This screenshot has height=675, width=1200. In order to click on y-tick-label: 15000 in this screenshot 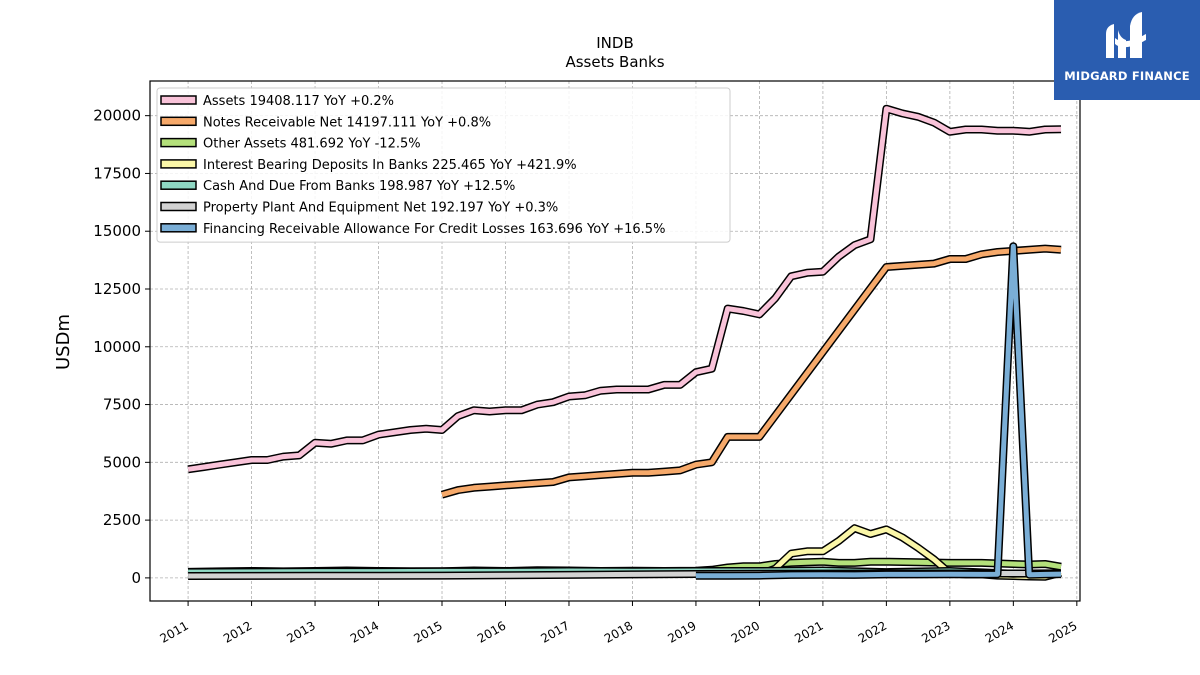, I will do `click(117, 231)`.